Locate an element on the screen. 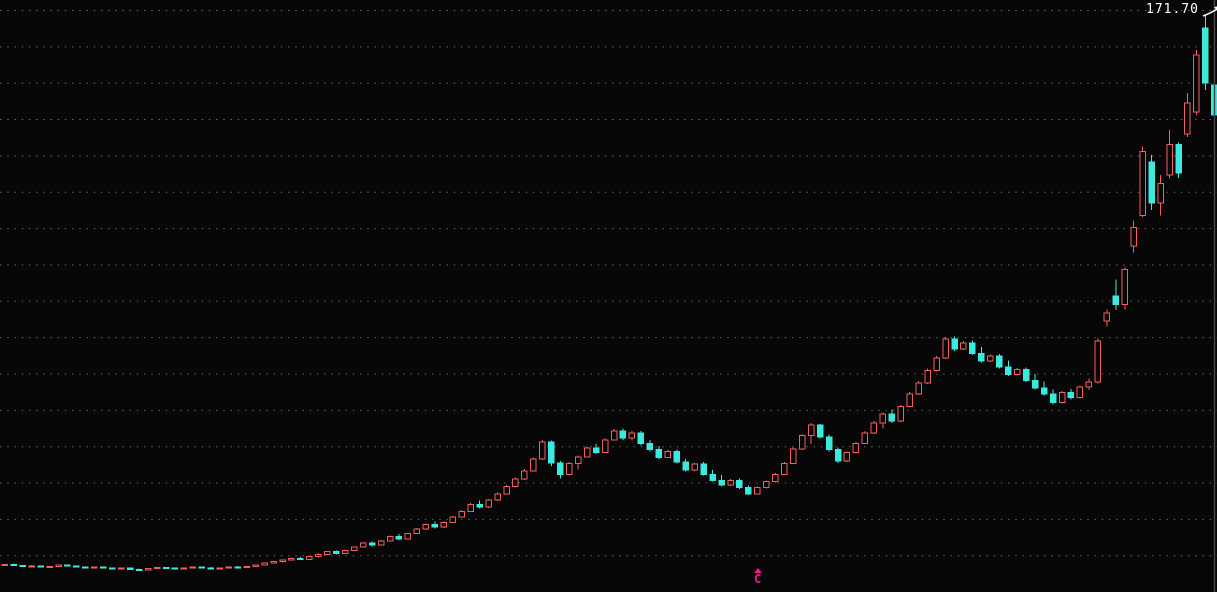 The height and width of the screenshot is (592, 1217). latest-price-label: 171.70 is located at coordinates (1172, 9).